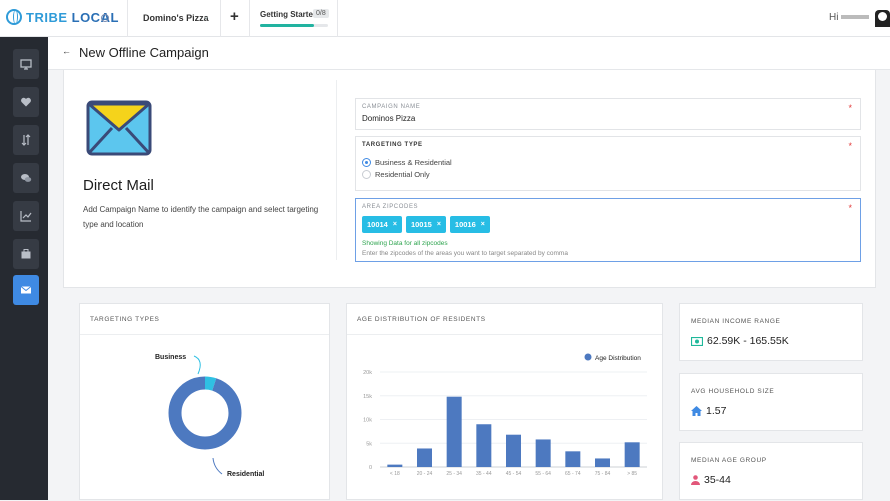 The width and height of the screenshot is (890, 501). What do you see at coordinates (144, 52) in the screenshot?
I see `page-title: New Offline Campaign` at bounding box center [144, 52].